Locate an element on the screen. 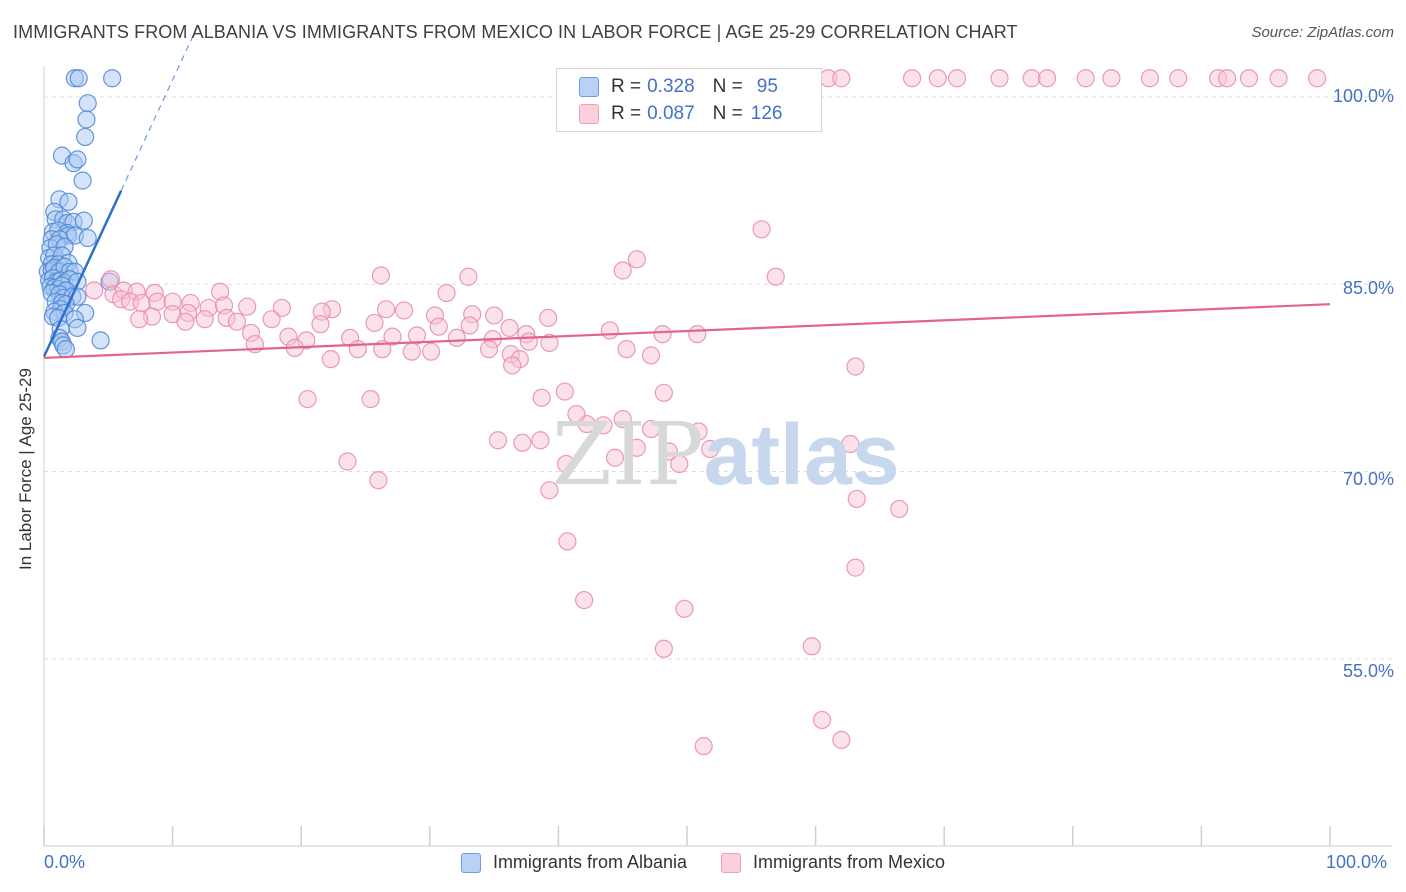 The height and width of the screenshot is (892, 1406). zipatlas-watermark: ZIPatlas is located at coordinates (726, 455).